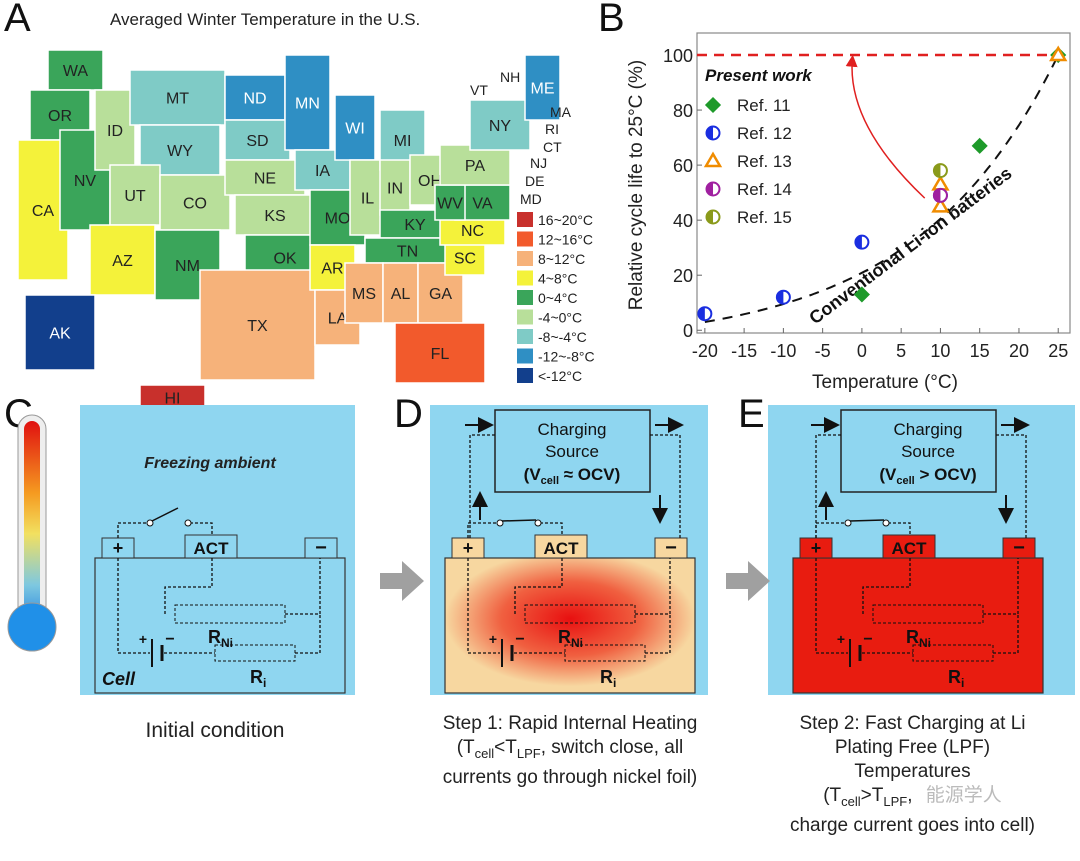 The image size is (1080, 861). What do you see at coordinates (759, 75) in the screenshot?
I see `present-work-label: Present work` at bounding box center [759, 75].